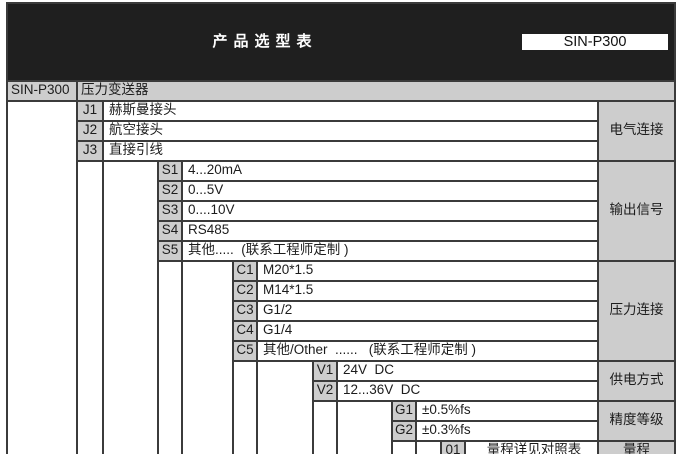  I want to click on option-code-c4: C4, so click(245, 330).